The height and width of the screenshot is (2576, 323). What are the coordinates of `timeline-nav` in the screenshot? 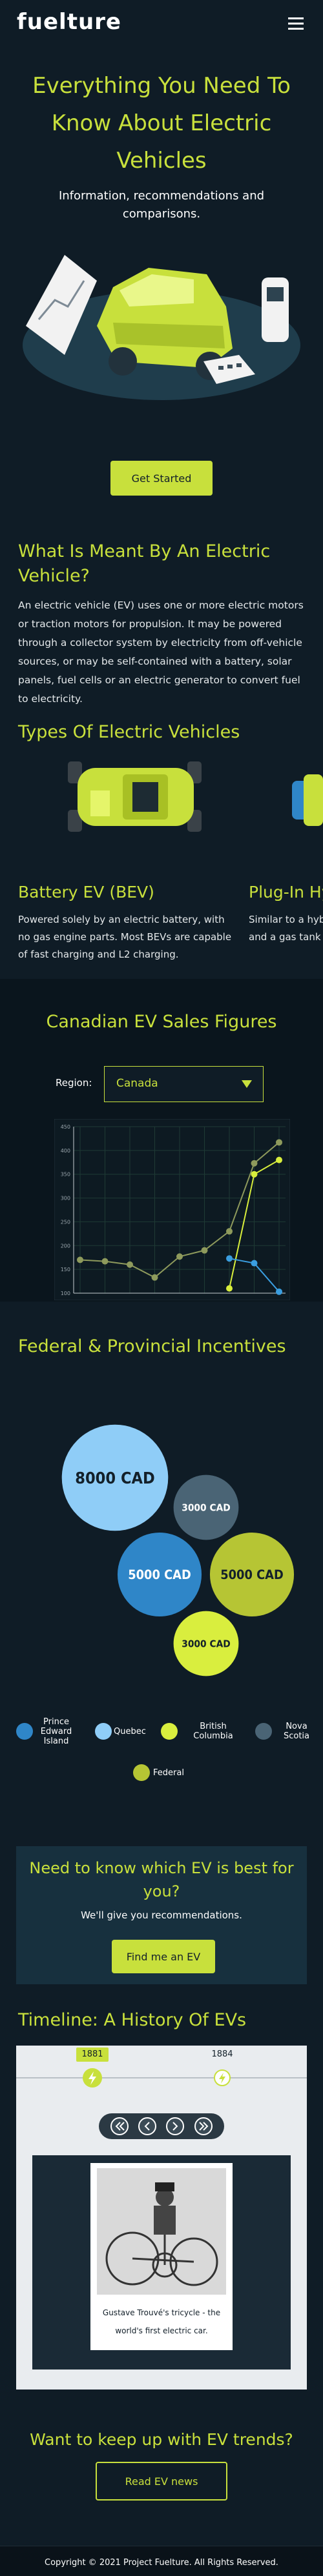 It's located at (162, 2126).